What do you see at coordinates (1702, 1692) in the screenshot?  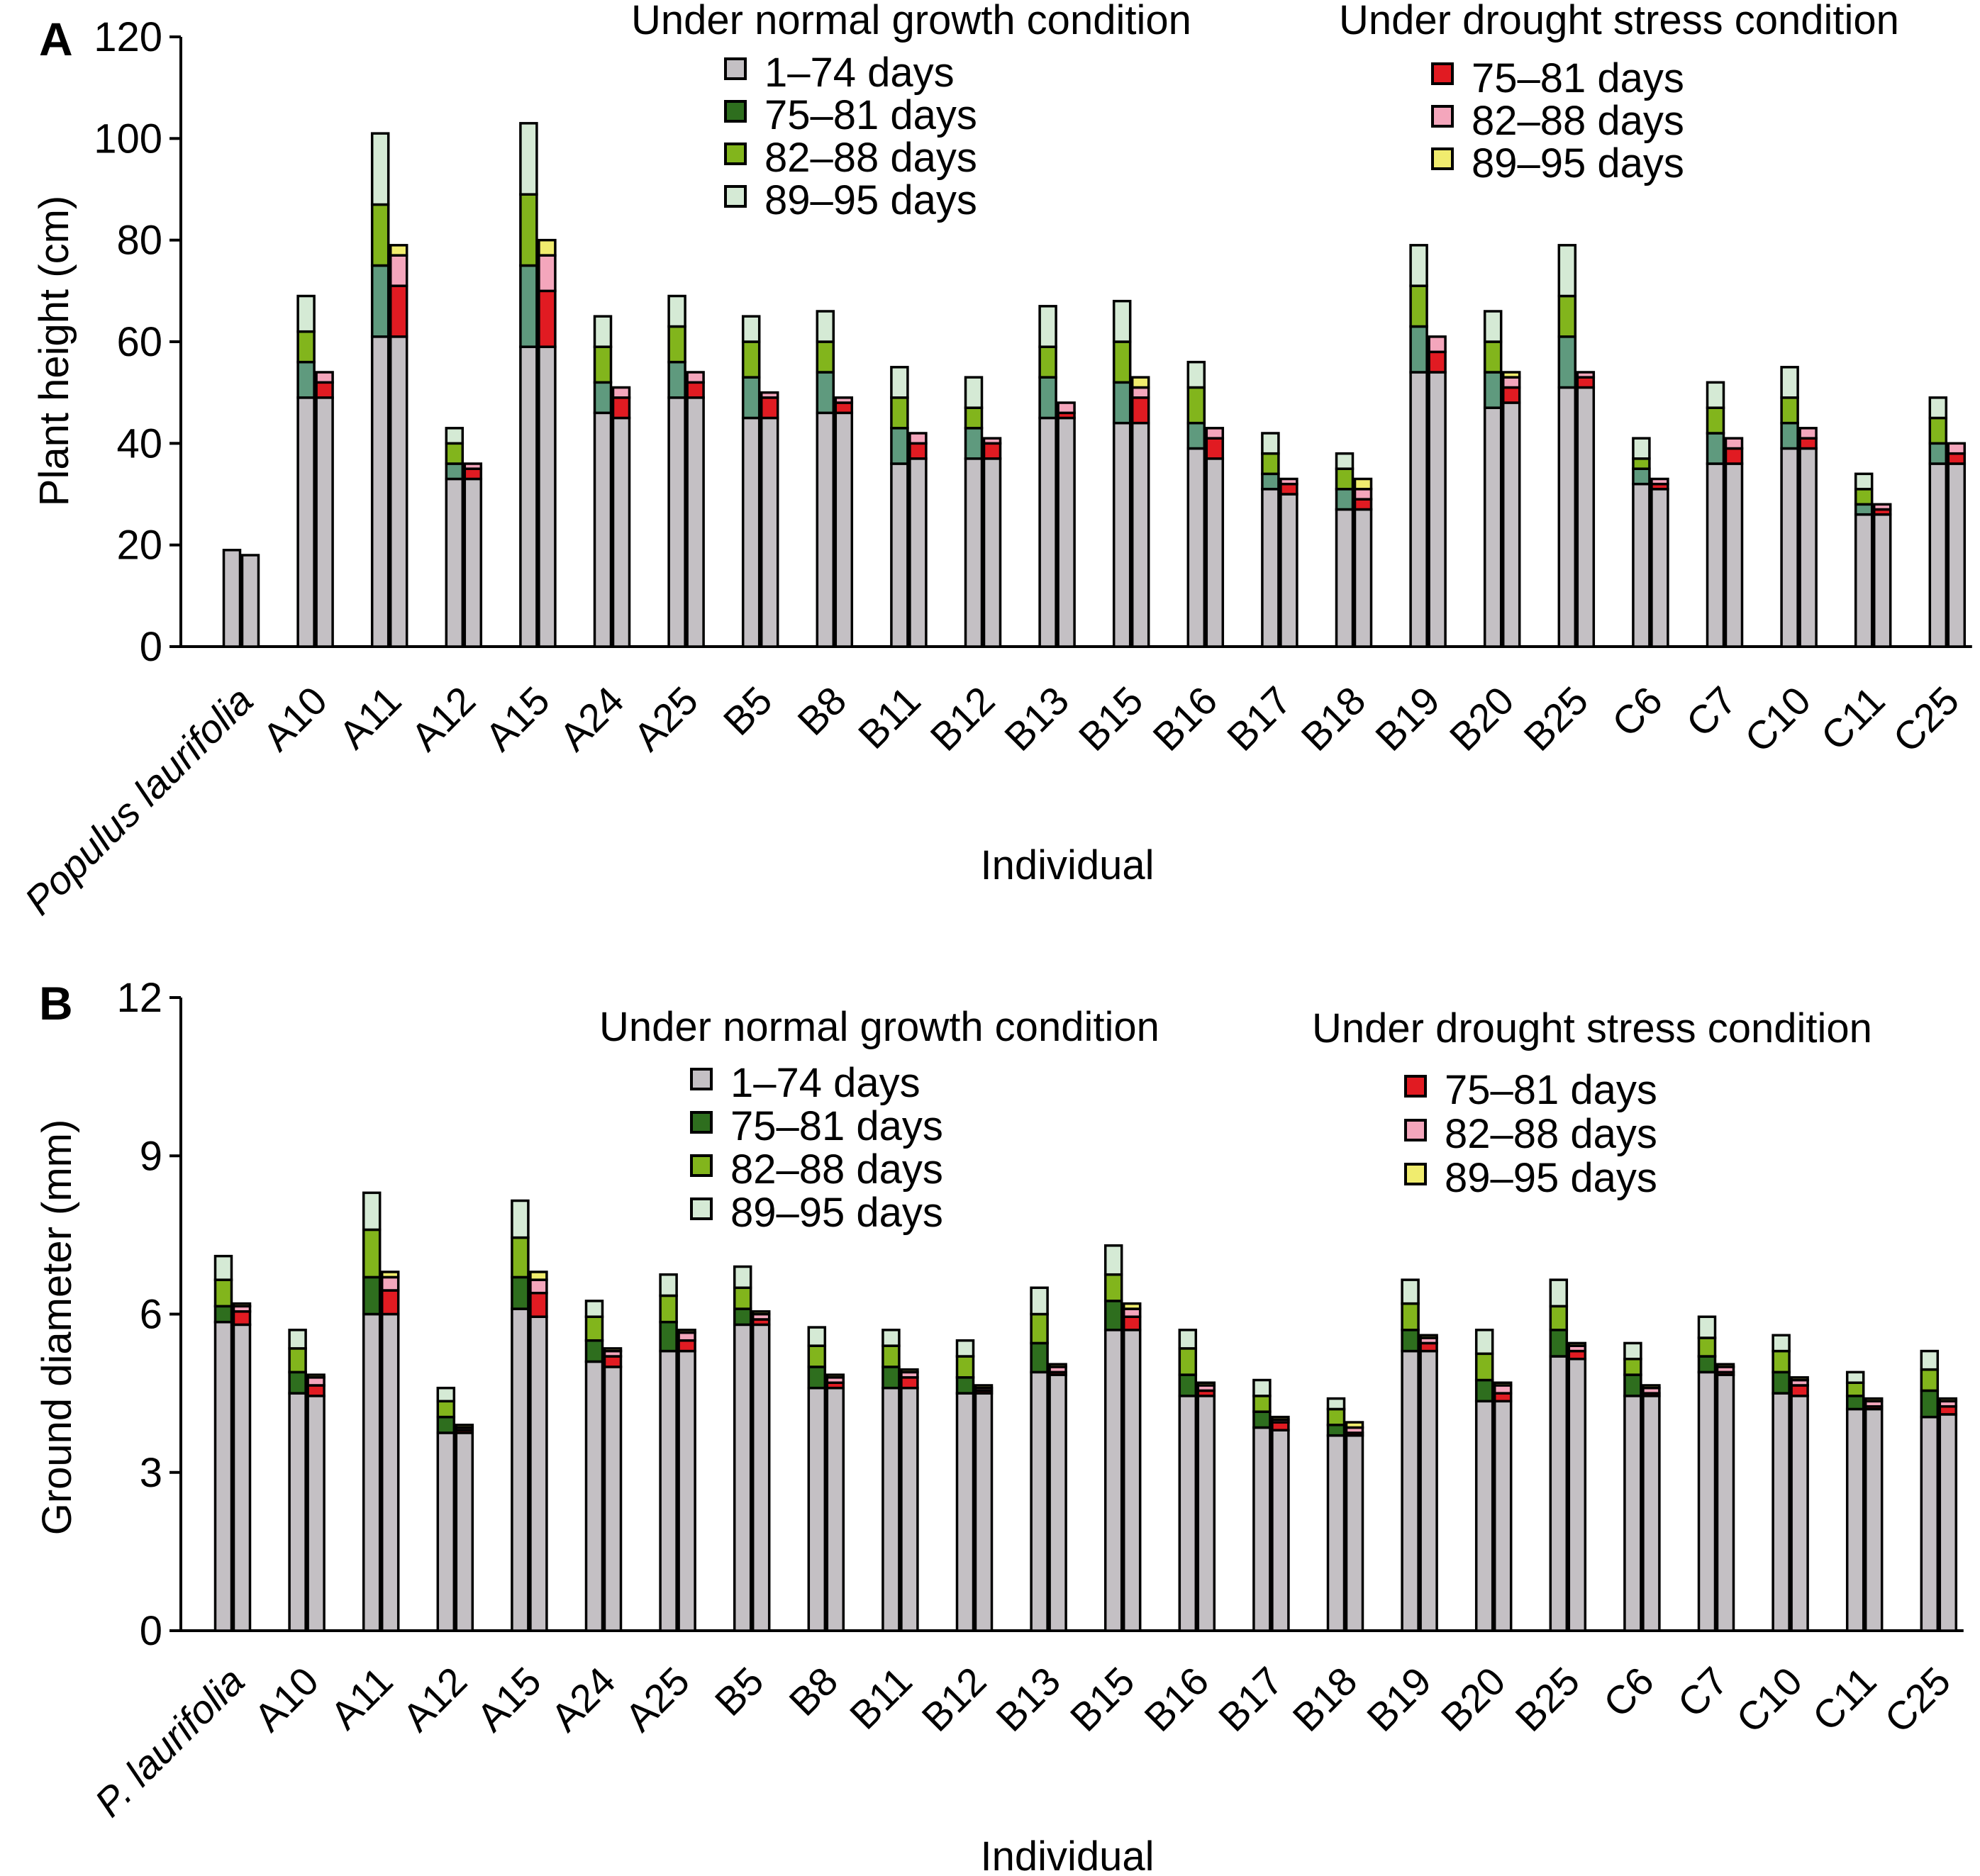 I see `x-tick-label: C7` at bounding box center [1702, 1692].